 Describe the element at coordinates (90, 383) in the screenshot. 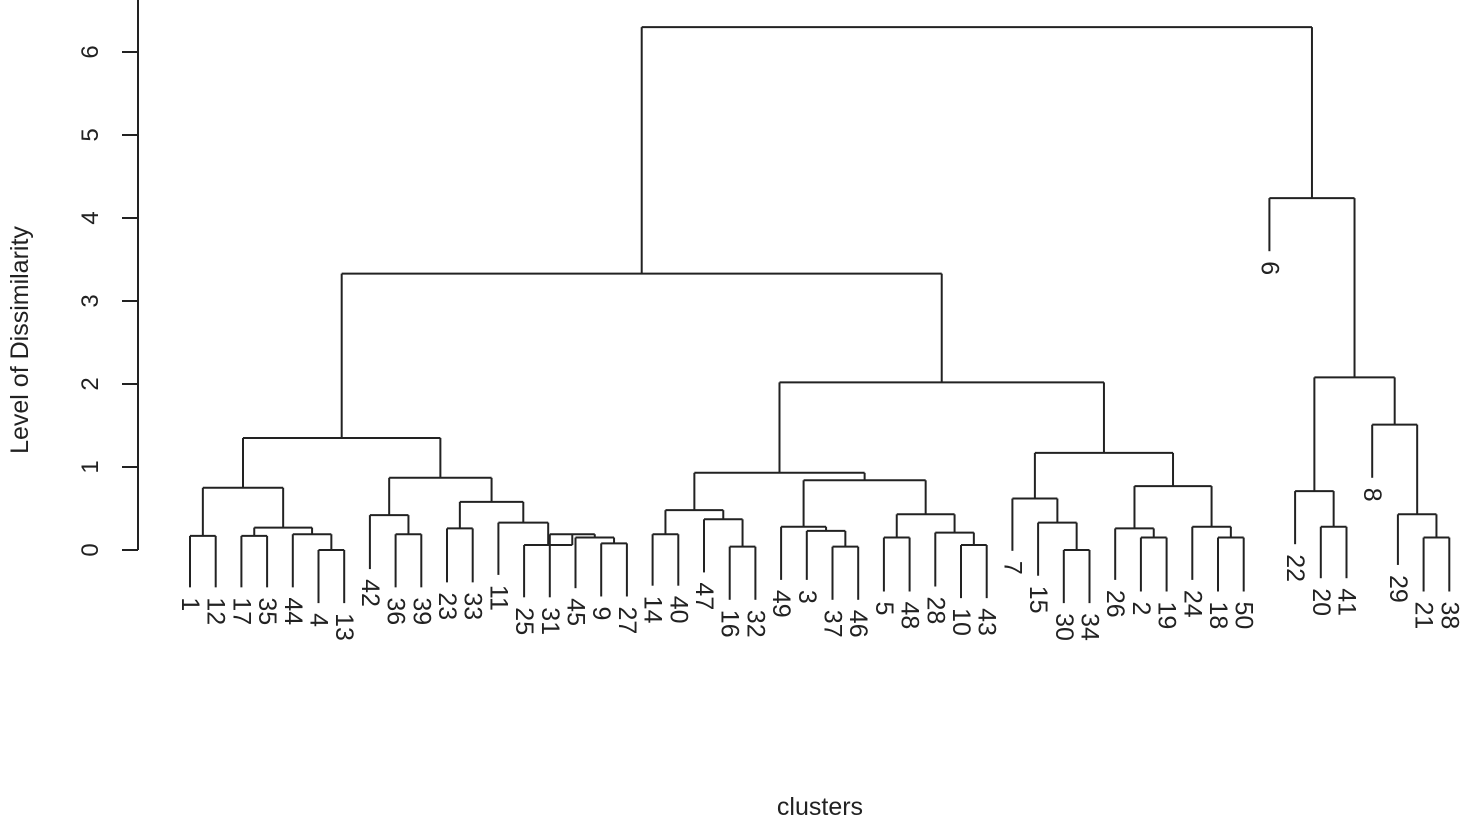

I see `y-tick-label-2: 2` at that location.